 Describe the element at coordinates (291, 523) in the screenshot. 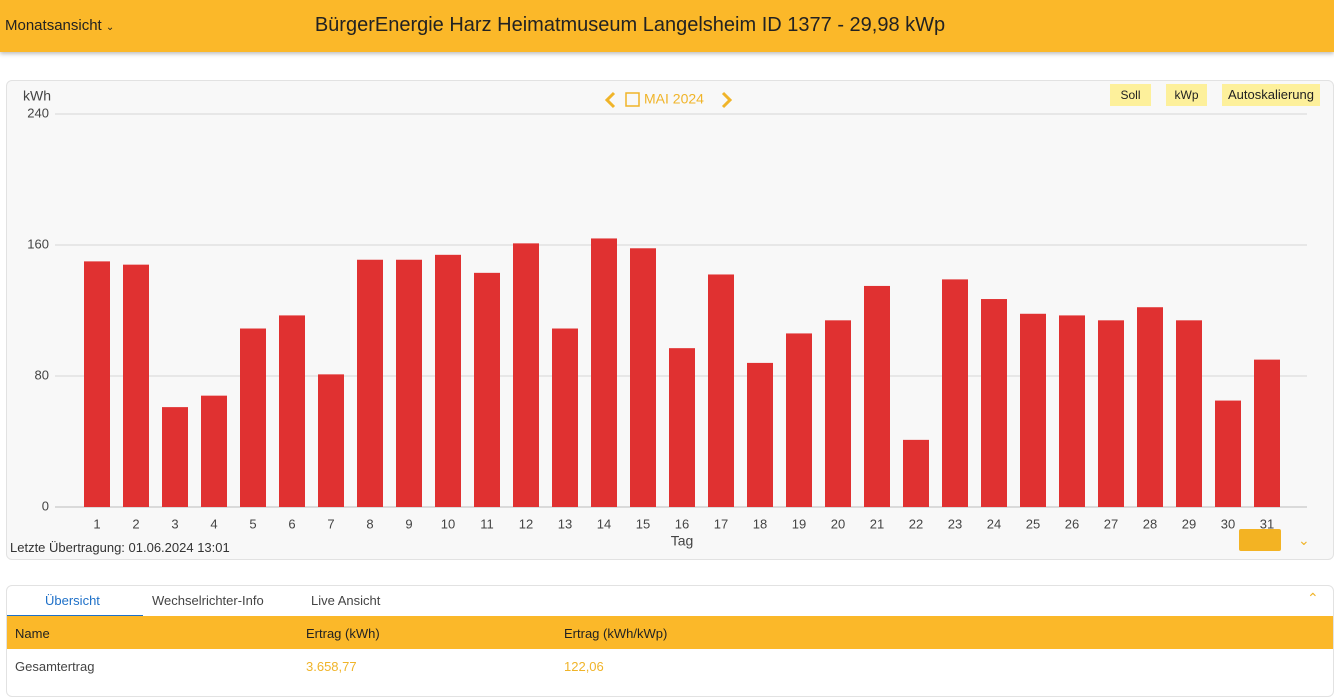

I see `x-tick-label: 6` at that location.